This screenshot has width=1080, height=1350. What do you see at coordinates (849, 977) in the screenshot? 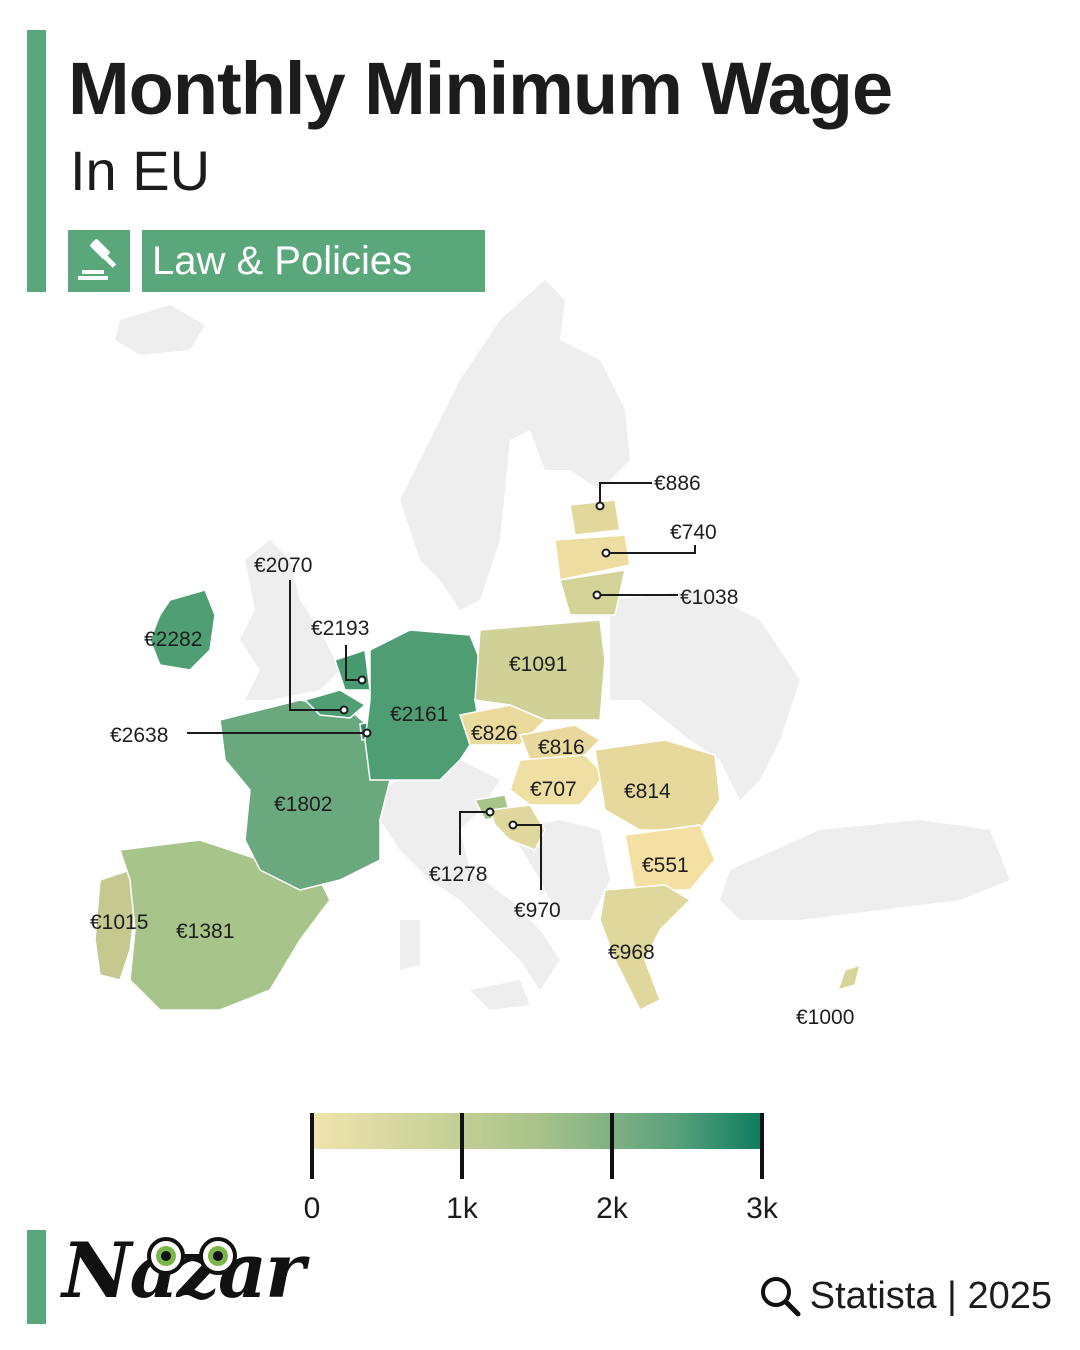
I see `country-cyprus` at bounding box center [849, 977].